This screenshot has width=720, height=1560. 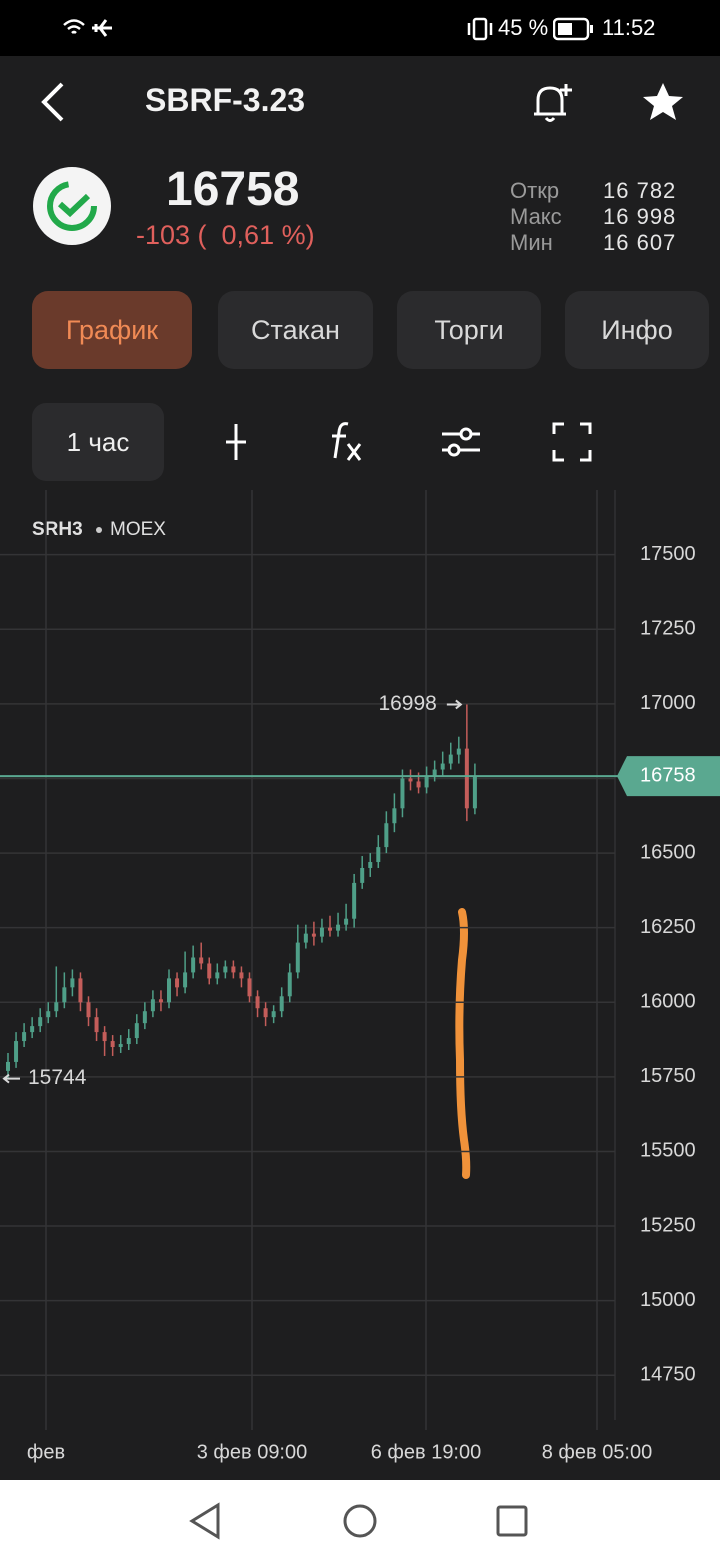 What do you see at coordinates (426, 1452) in the screenshot?
I see `x-tick-label: 6 фев 19:00` at bounding box center [426, 1452].